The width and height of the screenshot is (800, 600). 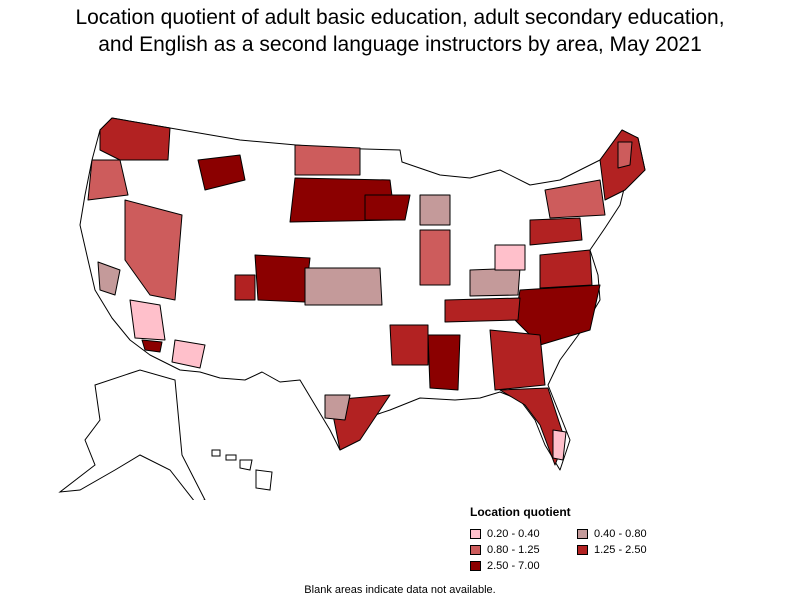 What do you see at coordinates (520, 512) in the screenshot?
I see `legend-title: Location quotient` at bounding box center [520, 512].